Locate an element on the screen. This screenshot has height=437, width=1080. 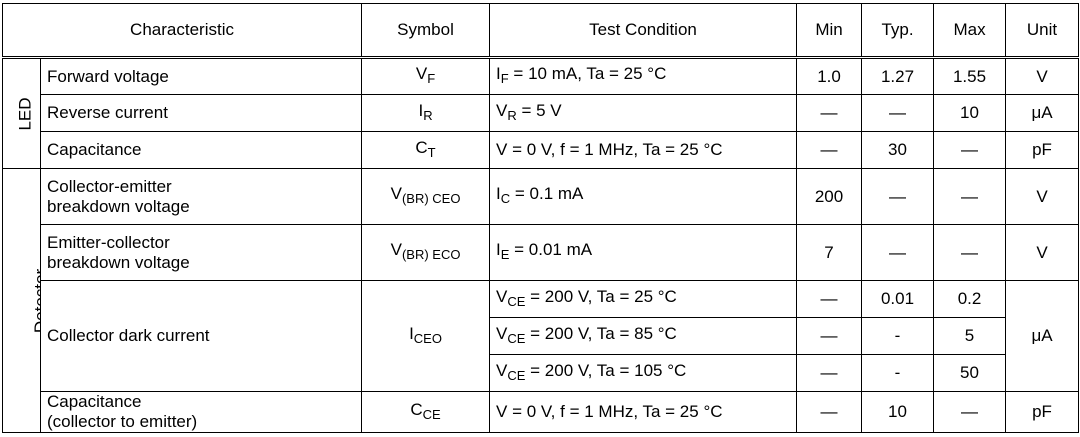
table-row-dark-current-105c: VCE = 200 V, Ta = 105 °C — - 50 is located at coordinates (541, 373).